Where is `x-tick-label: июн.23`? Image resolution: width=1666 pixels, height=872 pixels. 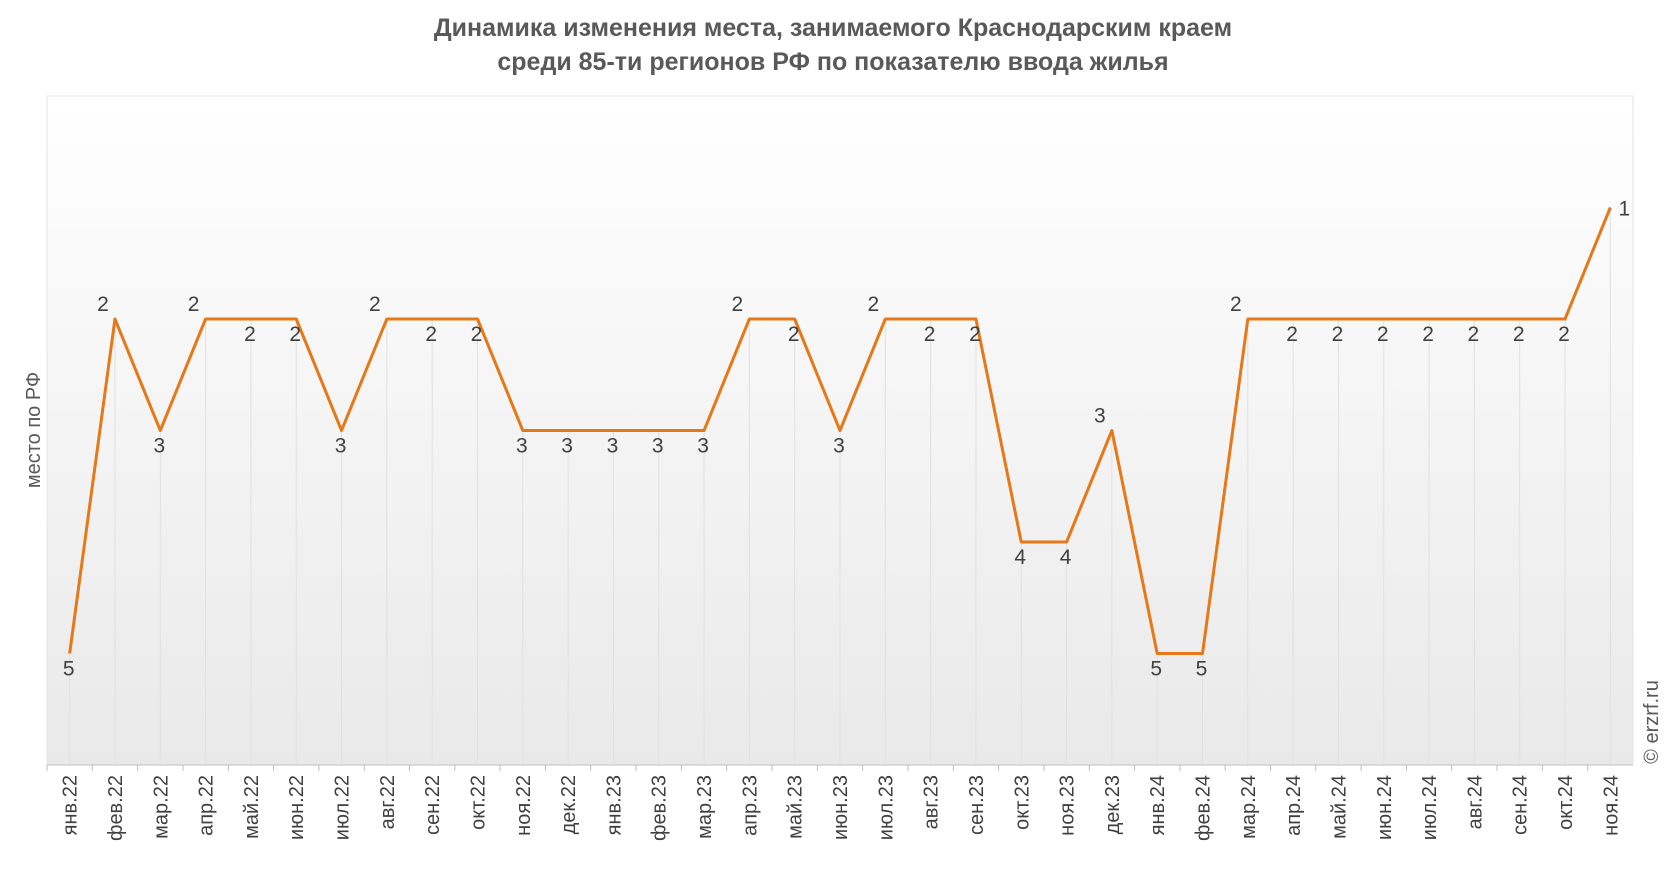 x-tick-label: июн.23 is located at coordinates (841, 807).